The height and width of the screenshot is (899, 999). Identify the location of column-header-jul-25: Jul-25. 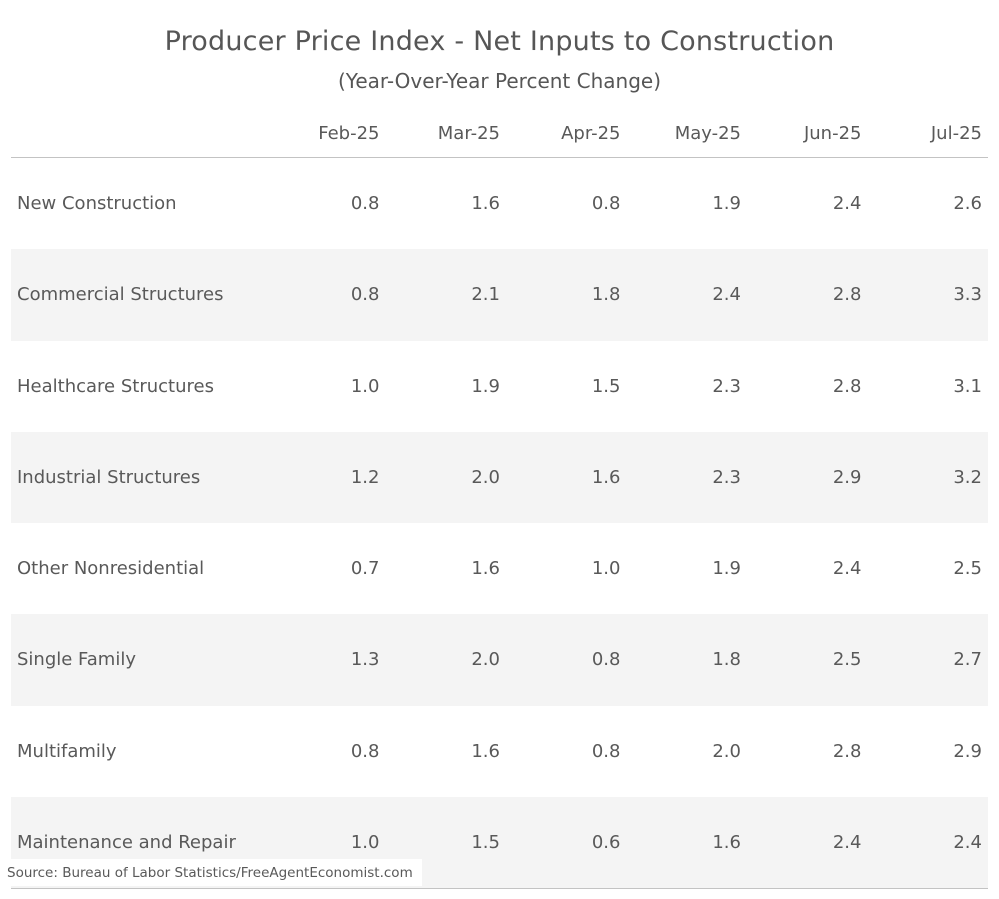
(927, 133).